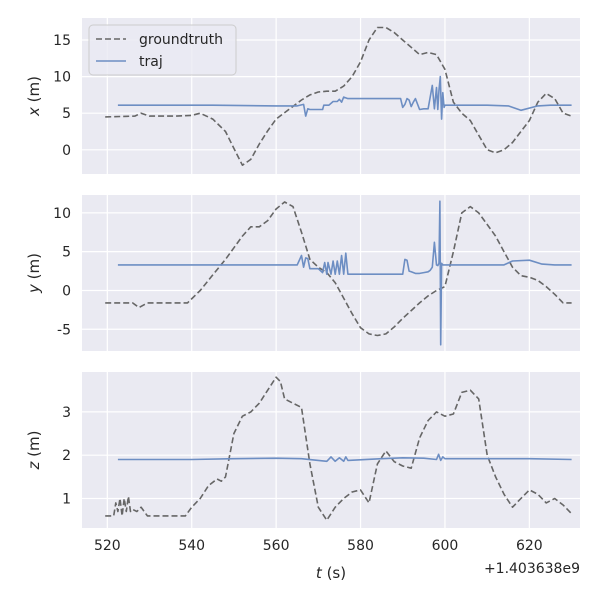 The height and width of the screenshot is (600, 600). Describe the element at coordinates (34, 451) in the screenshot. I see `y-axis-label: z (m)` at that location.